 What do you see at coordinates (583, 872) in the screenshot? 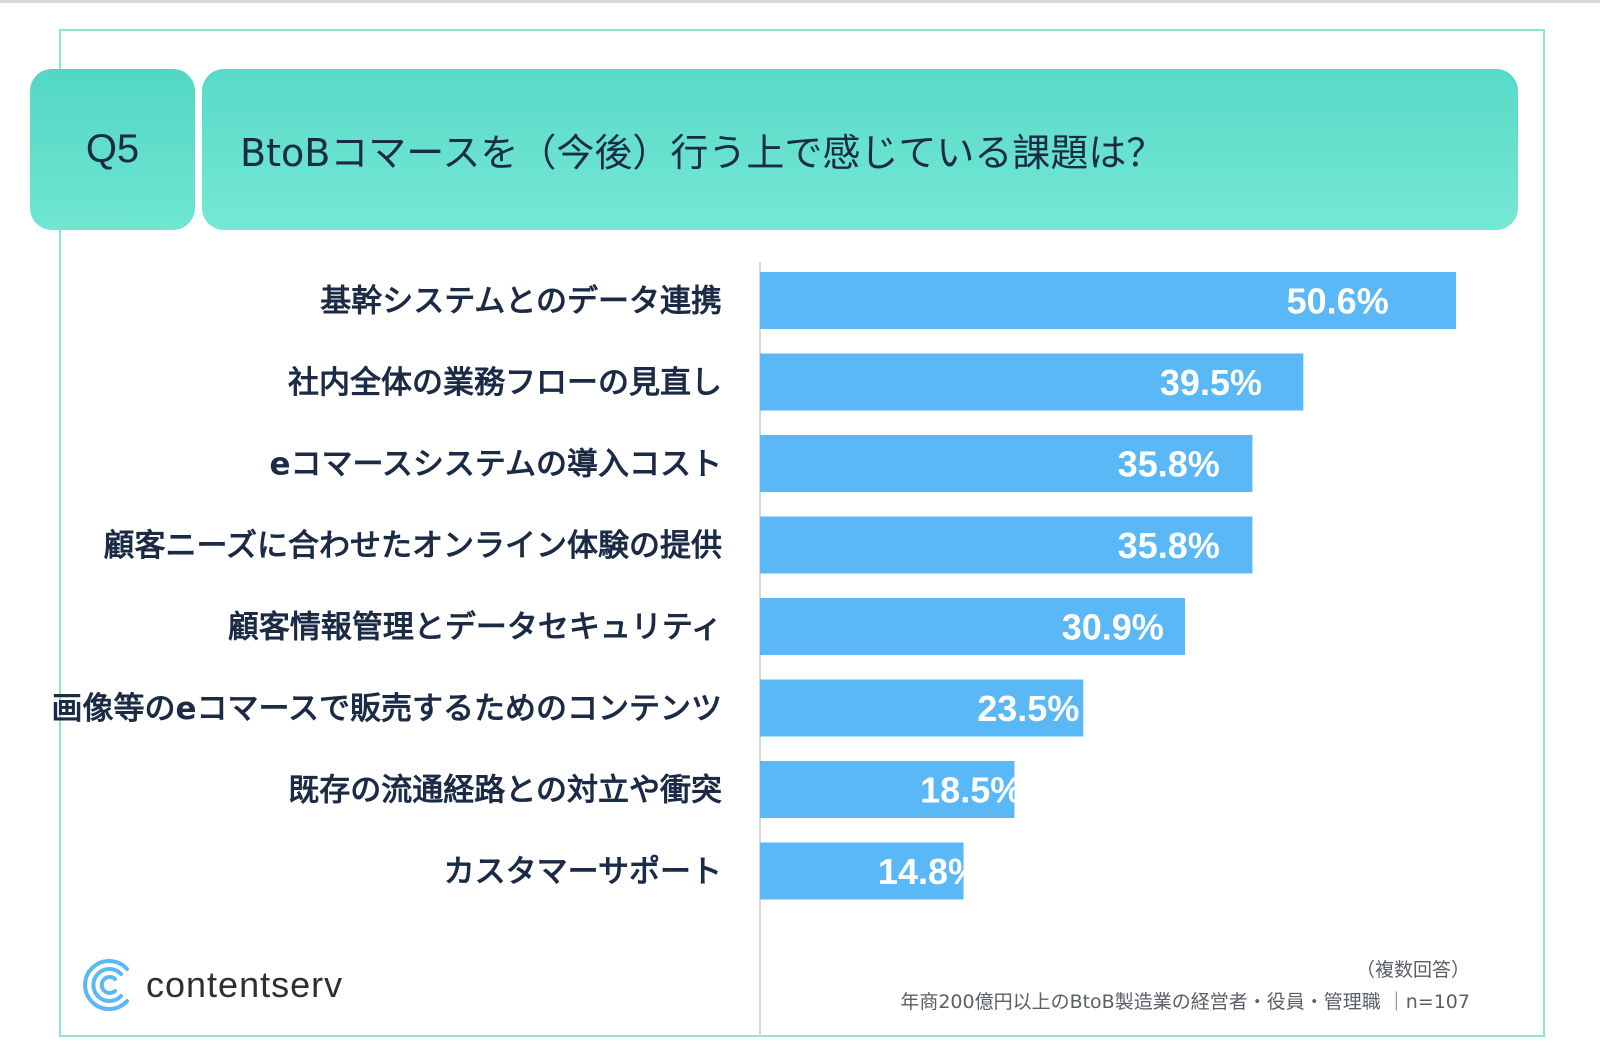
I see `category-label: カスタマーサポート` at bounding box center [583, 872].